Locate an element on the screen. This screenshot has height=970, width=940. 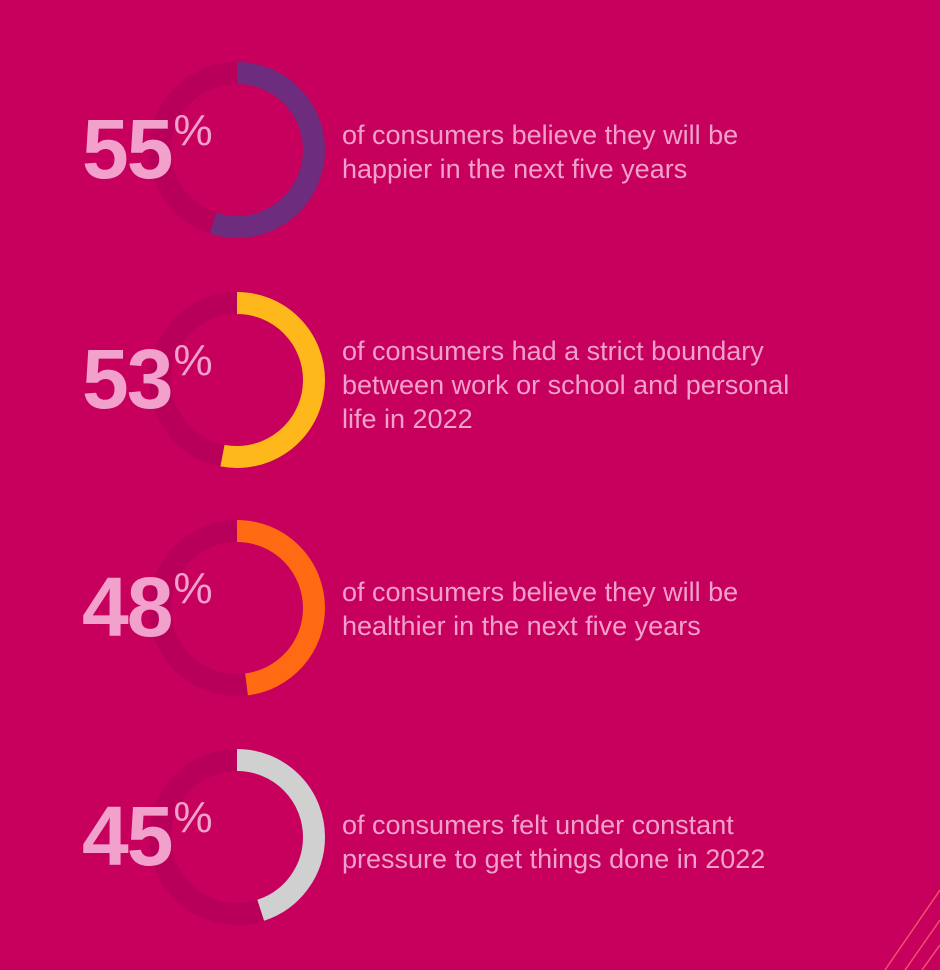
stat-value: 53% is located at coordinates (147, 378).